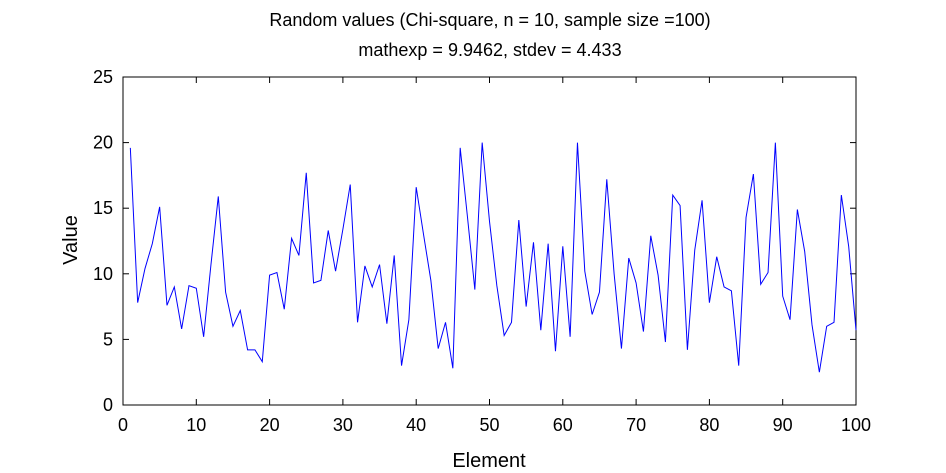  I want to click on y-tick-label: 15, so click(103, 208).